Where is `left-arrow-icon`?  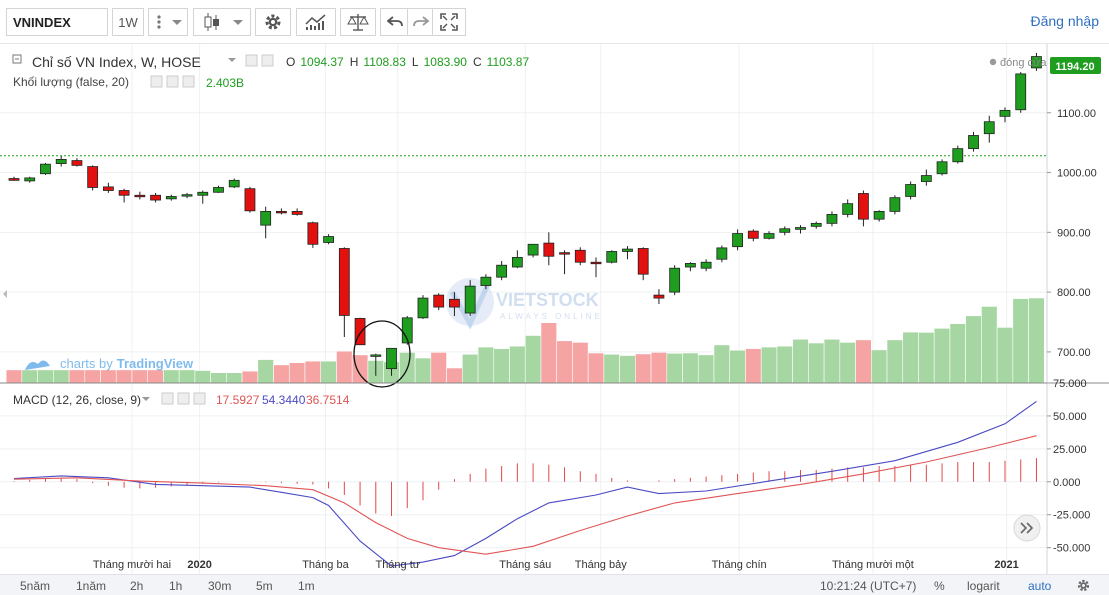 left-arrow-icon is located at coordinates (5, 294).